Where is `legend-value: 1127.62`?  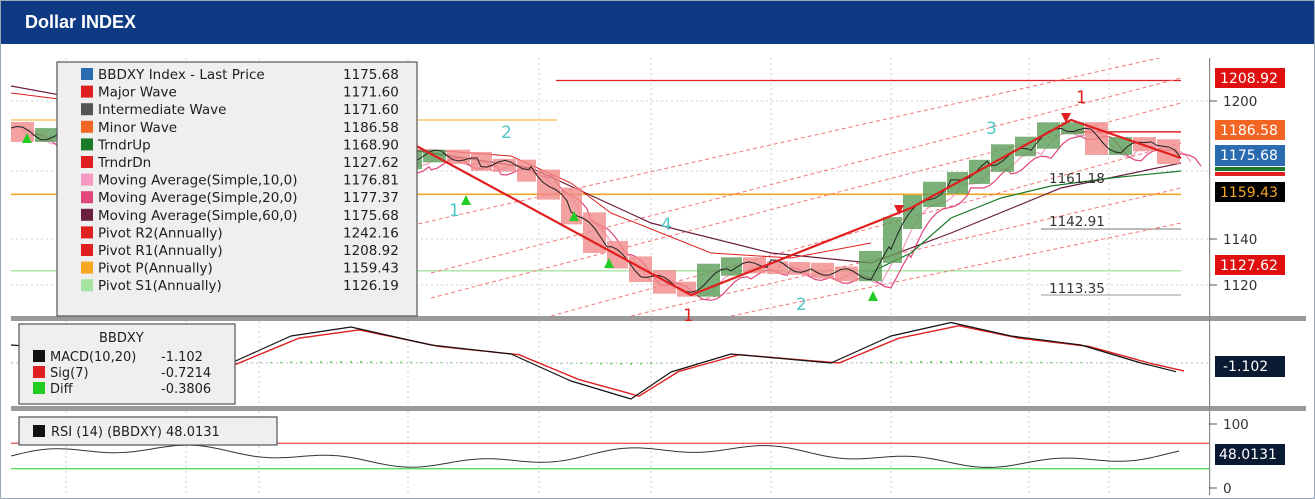
legend-value: 1127.62 is located at coordinates (371, 163).